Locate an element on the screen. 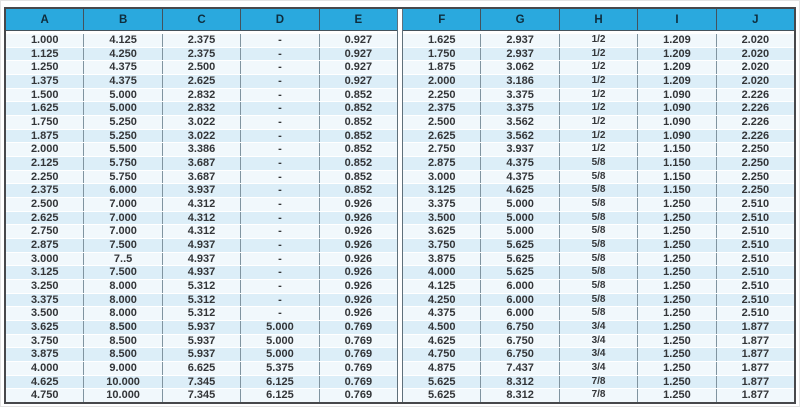 Image resolution: width=800 pixels, height=407 pixels. table-cell: 3.750 is located at coordinates (441, 244).